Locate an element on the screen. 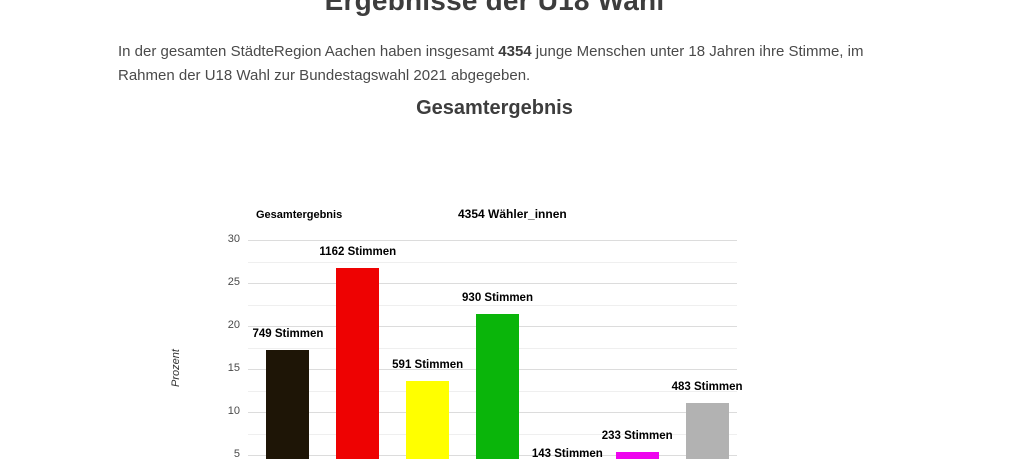  y-tick-label: 30 is located at coordinates (233, 239).